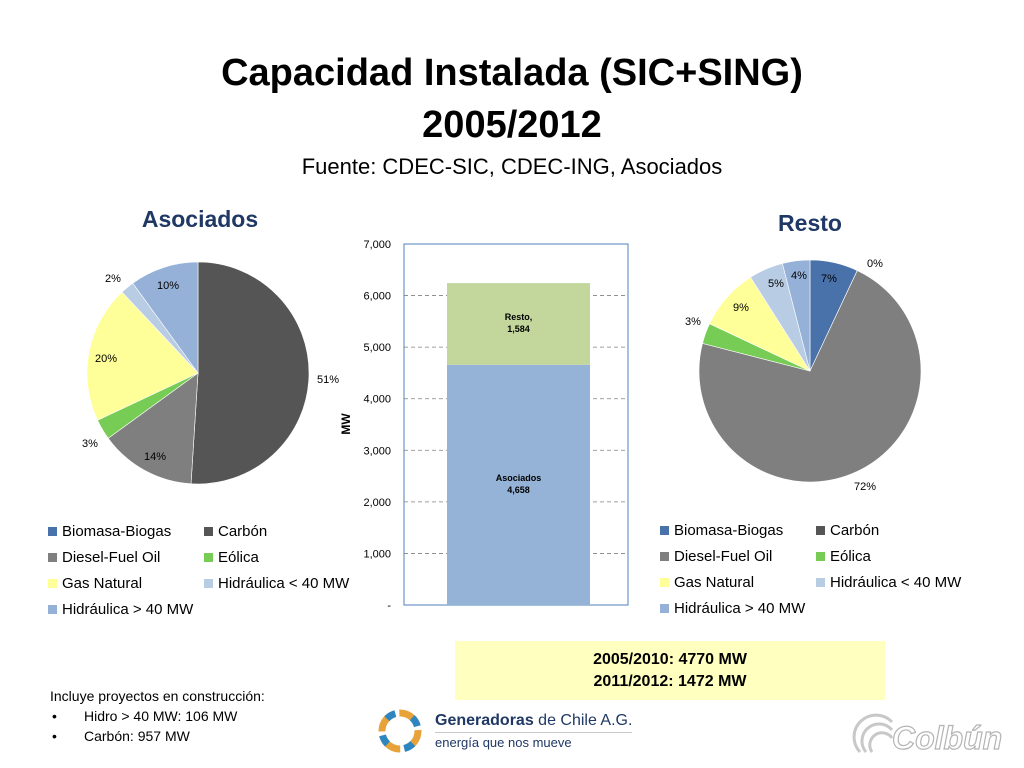 This screenshot has width=1024, height=768. I want to click on colbun-emblem-icon, so click(873, 733).